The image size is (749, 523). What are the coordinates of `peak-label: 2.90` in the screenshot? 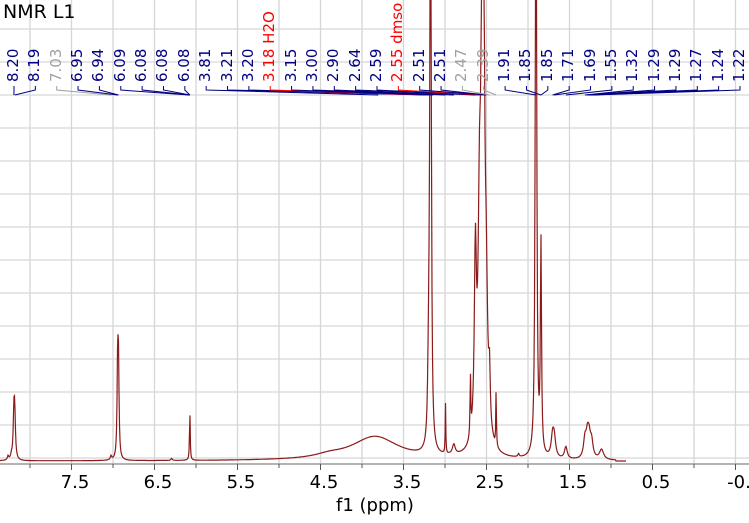 It's located at (333, 65).